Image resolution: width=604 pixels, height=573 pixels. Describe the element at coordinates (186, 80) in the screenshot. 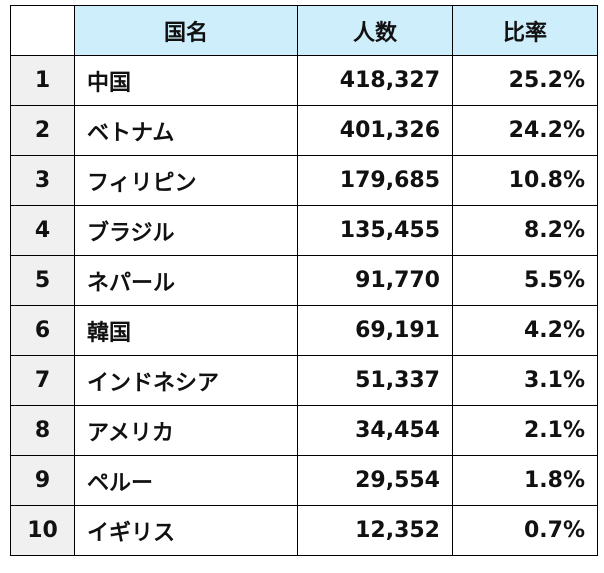

I see `country-cell: 中国` at that location.